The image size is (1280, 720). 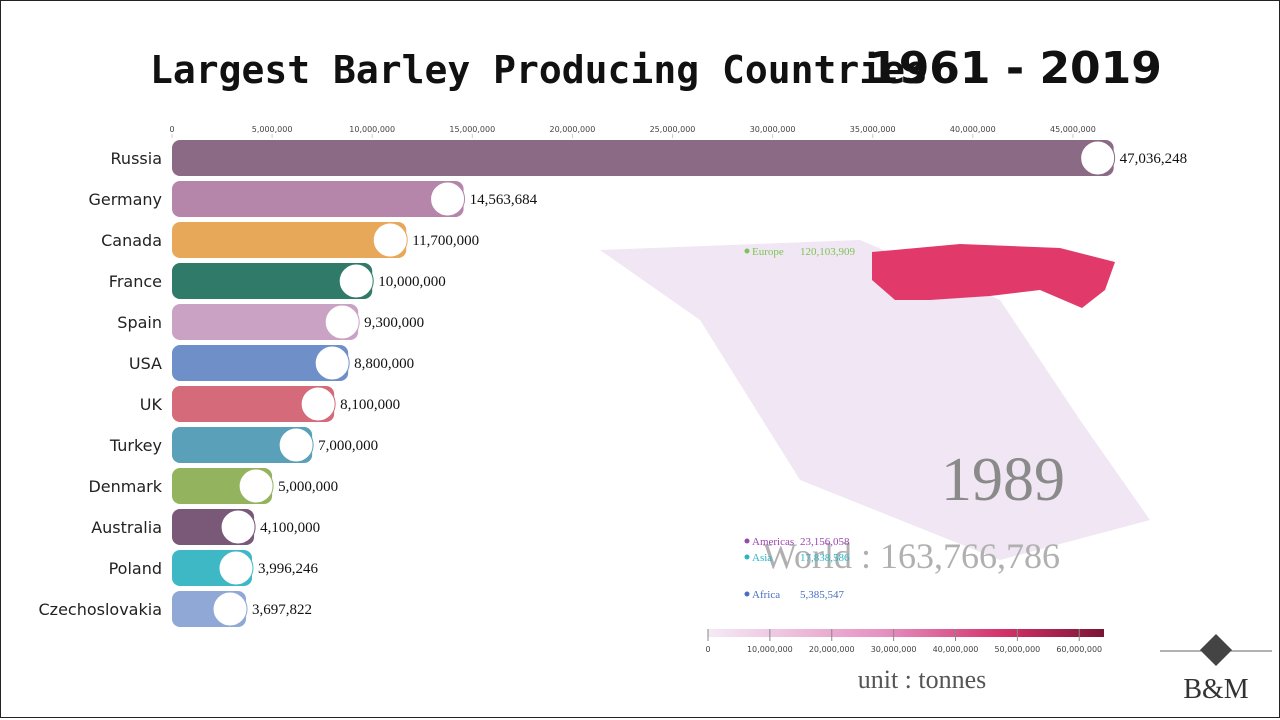 I want to click on x-tick-label: 30,000,000, so click(x=773, y=129).